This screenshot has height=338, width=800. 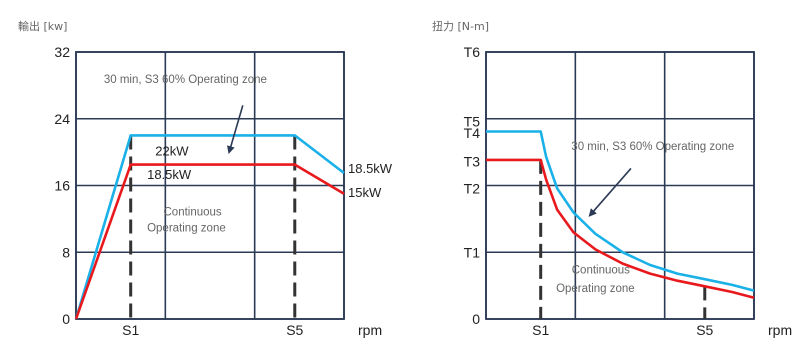 What do you see at coordinates (472, 122) in the screenshot?
I see `y-tick-label: T5` at bounding box center [472, 122].